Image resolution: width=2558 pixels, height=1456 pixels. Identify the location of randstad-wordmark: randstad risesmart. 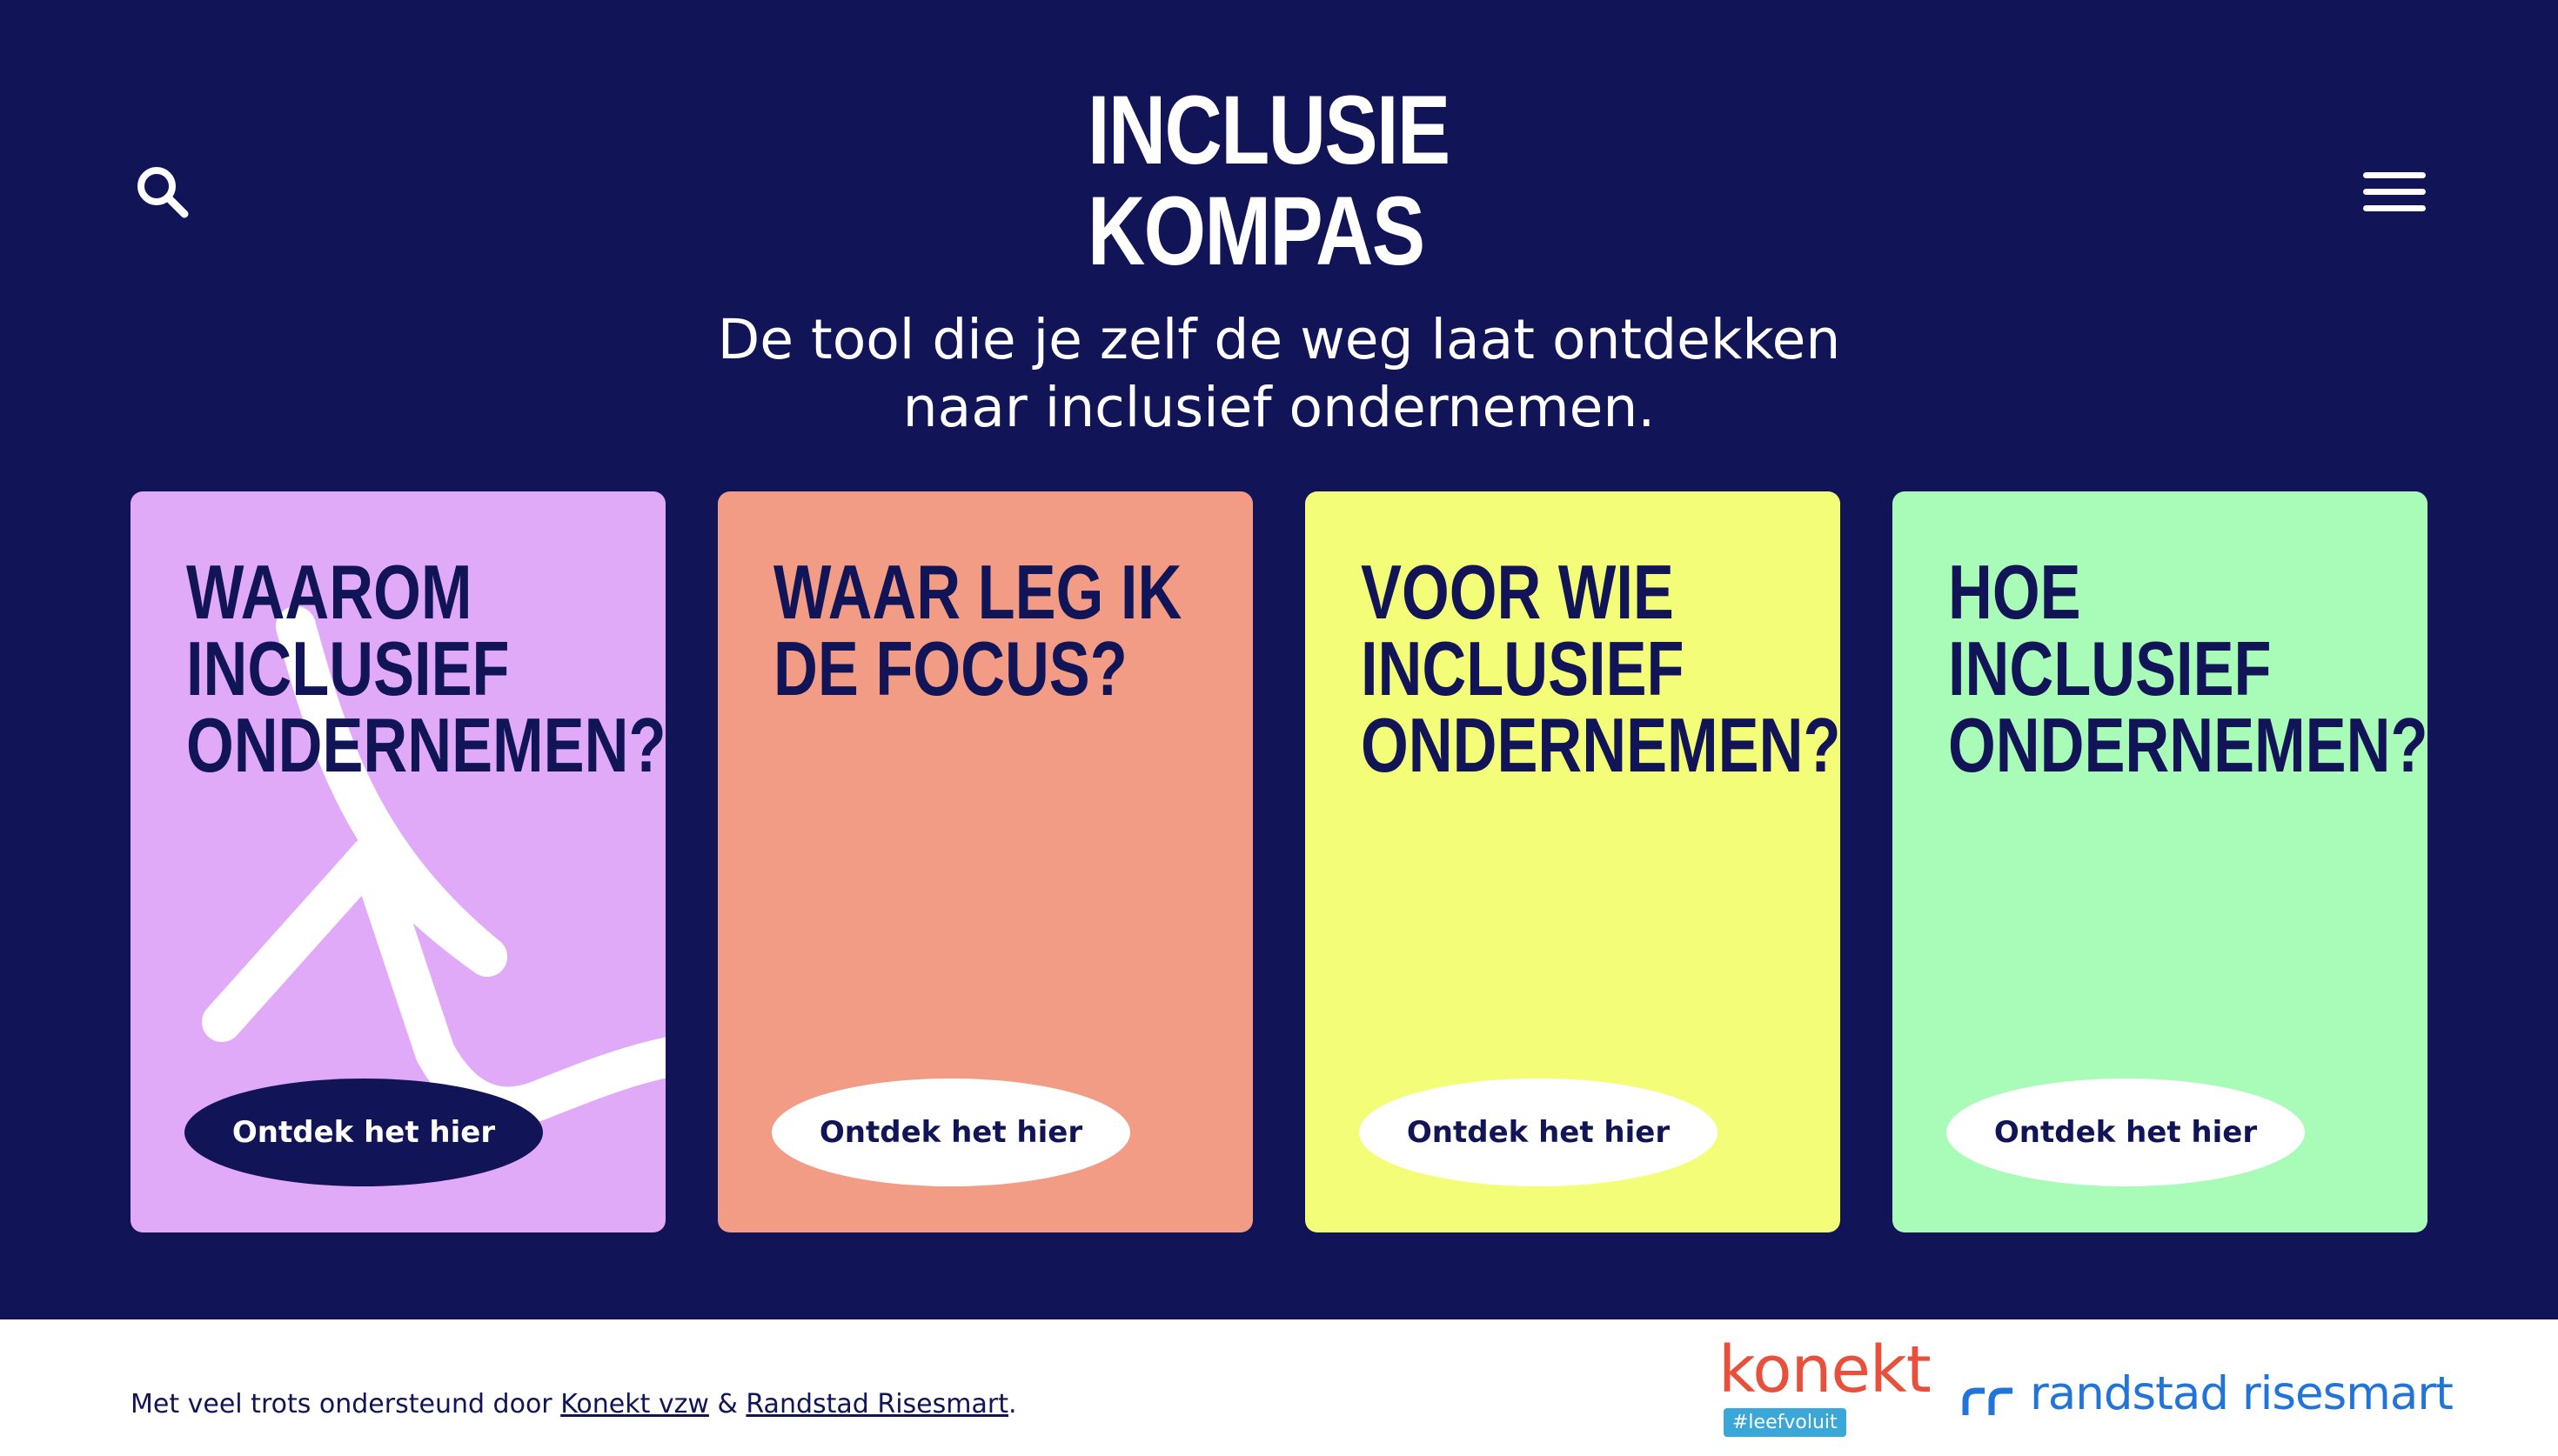
(2242, 1393).